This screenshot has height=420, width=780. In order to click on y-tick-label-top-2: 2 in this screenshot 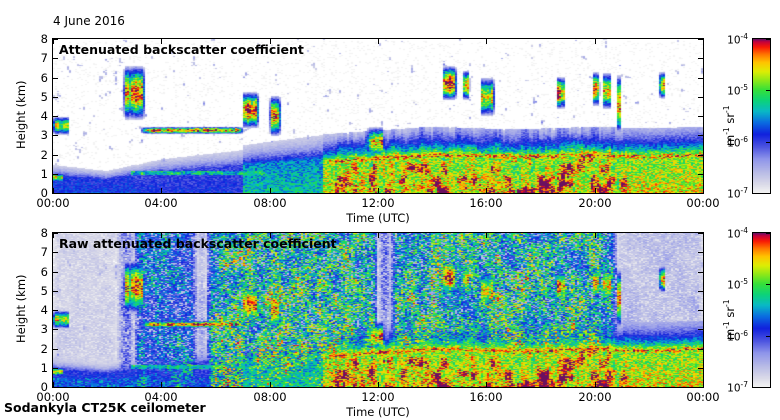, I will do `click(44, 155)`.